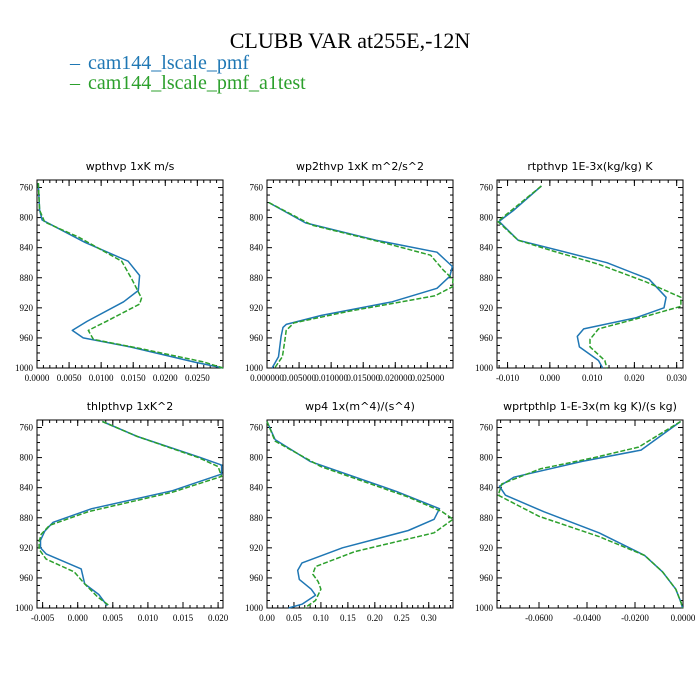  I want to click on xtick-label-2-2: 0.010, so click(592, 378).